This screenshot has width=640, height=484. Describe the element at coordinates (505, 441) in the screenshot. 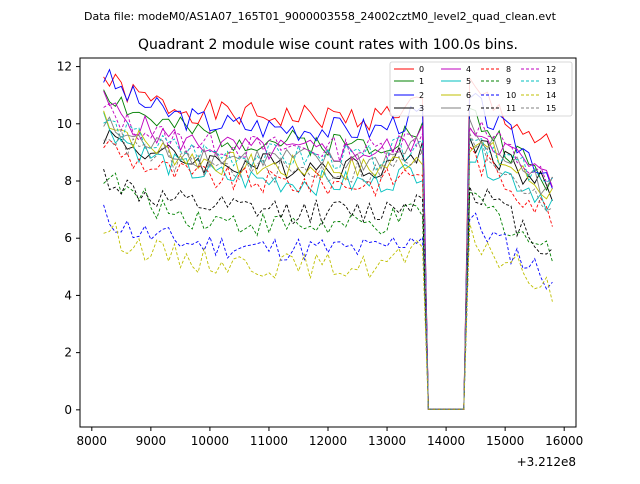

I see `x-tick-label: 15000` at that location.